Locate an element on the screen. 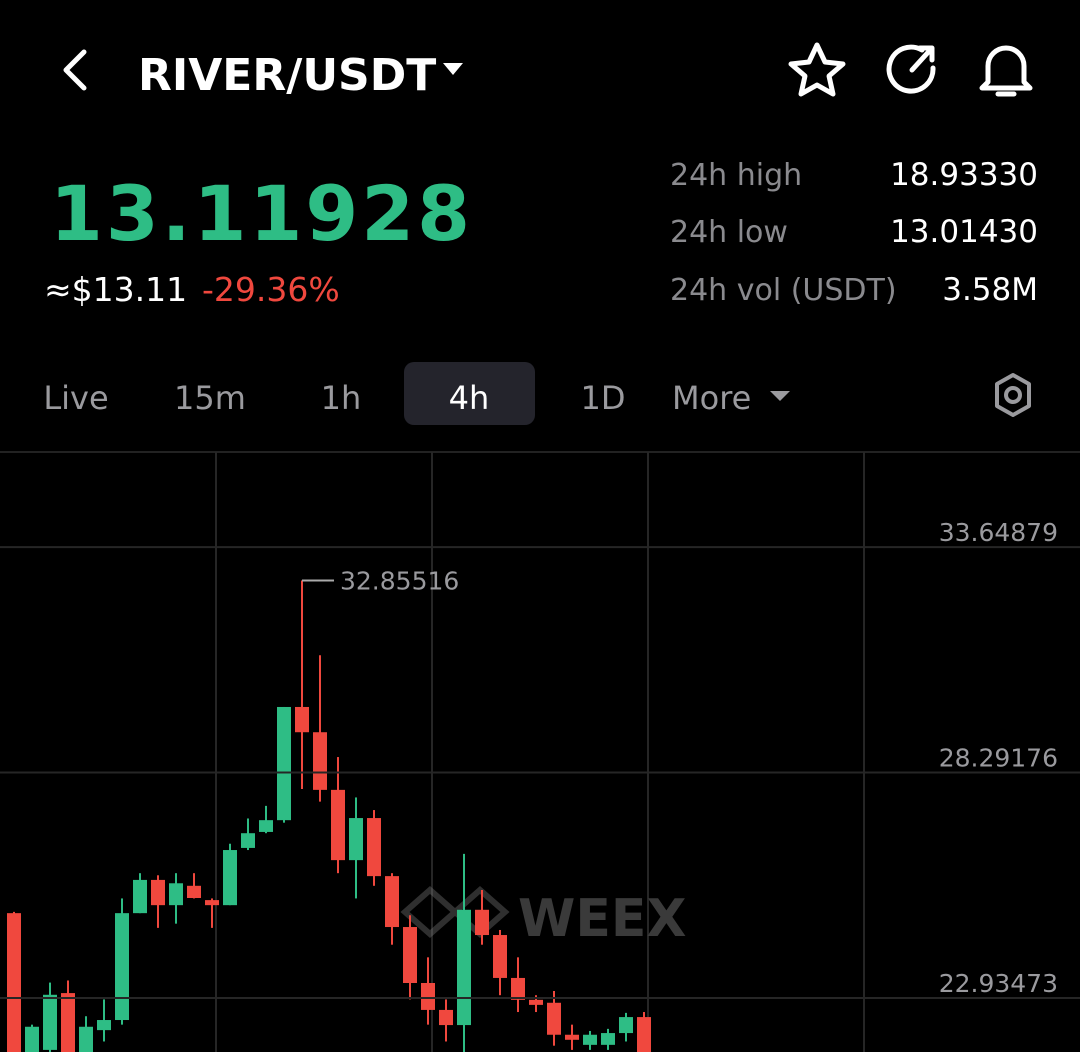 The image size is (1080, 1052). stat-label: 24h low is located at coordinates (729, 232).